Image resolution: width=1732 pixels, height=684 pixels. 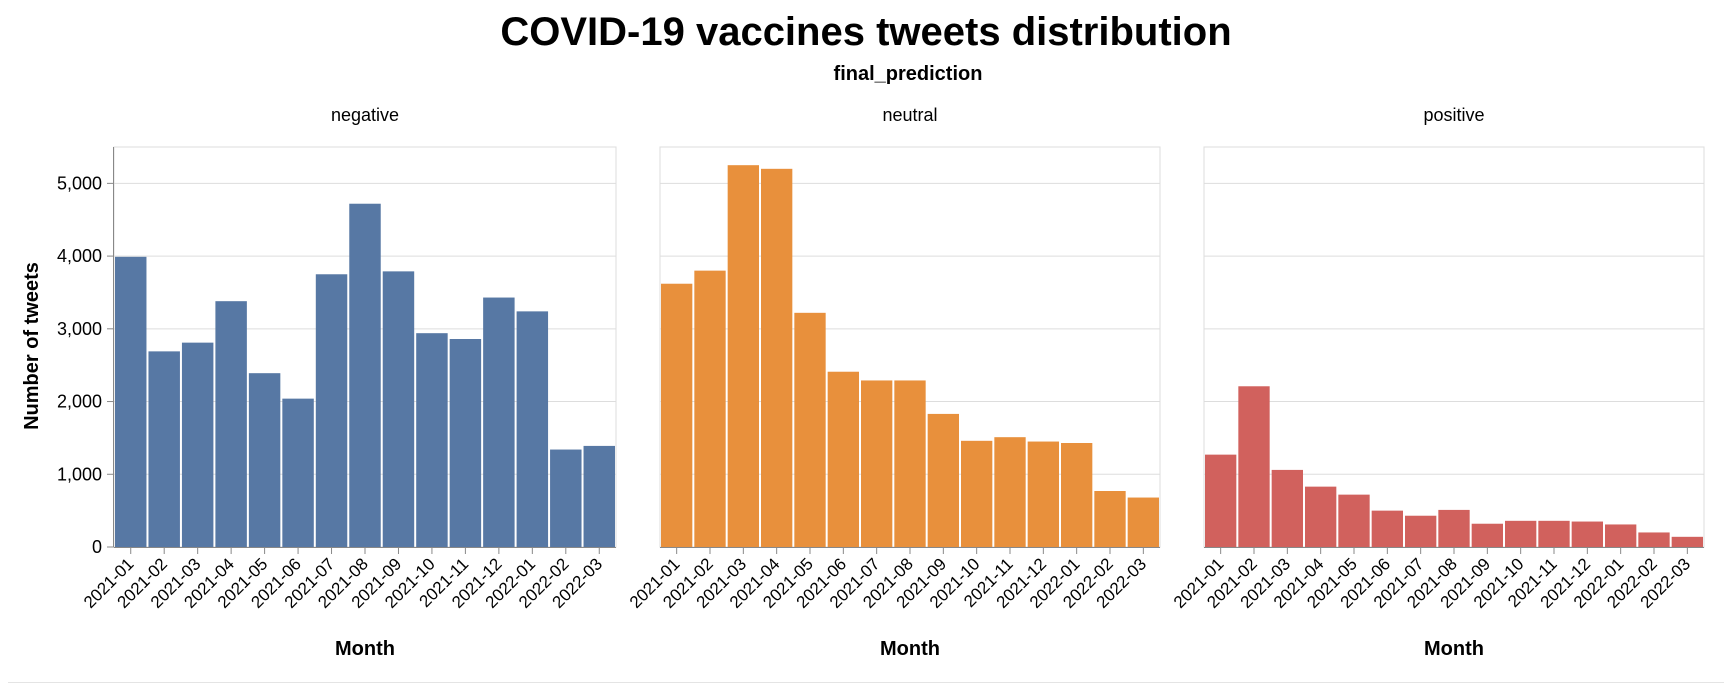 I want to click on chart-title: COVID-19 vaccines tweets distribution, so click(x=865, y=32).